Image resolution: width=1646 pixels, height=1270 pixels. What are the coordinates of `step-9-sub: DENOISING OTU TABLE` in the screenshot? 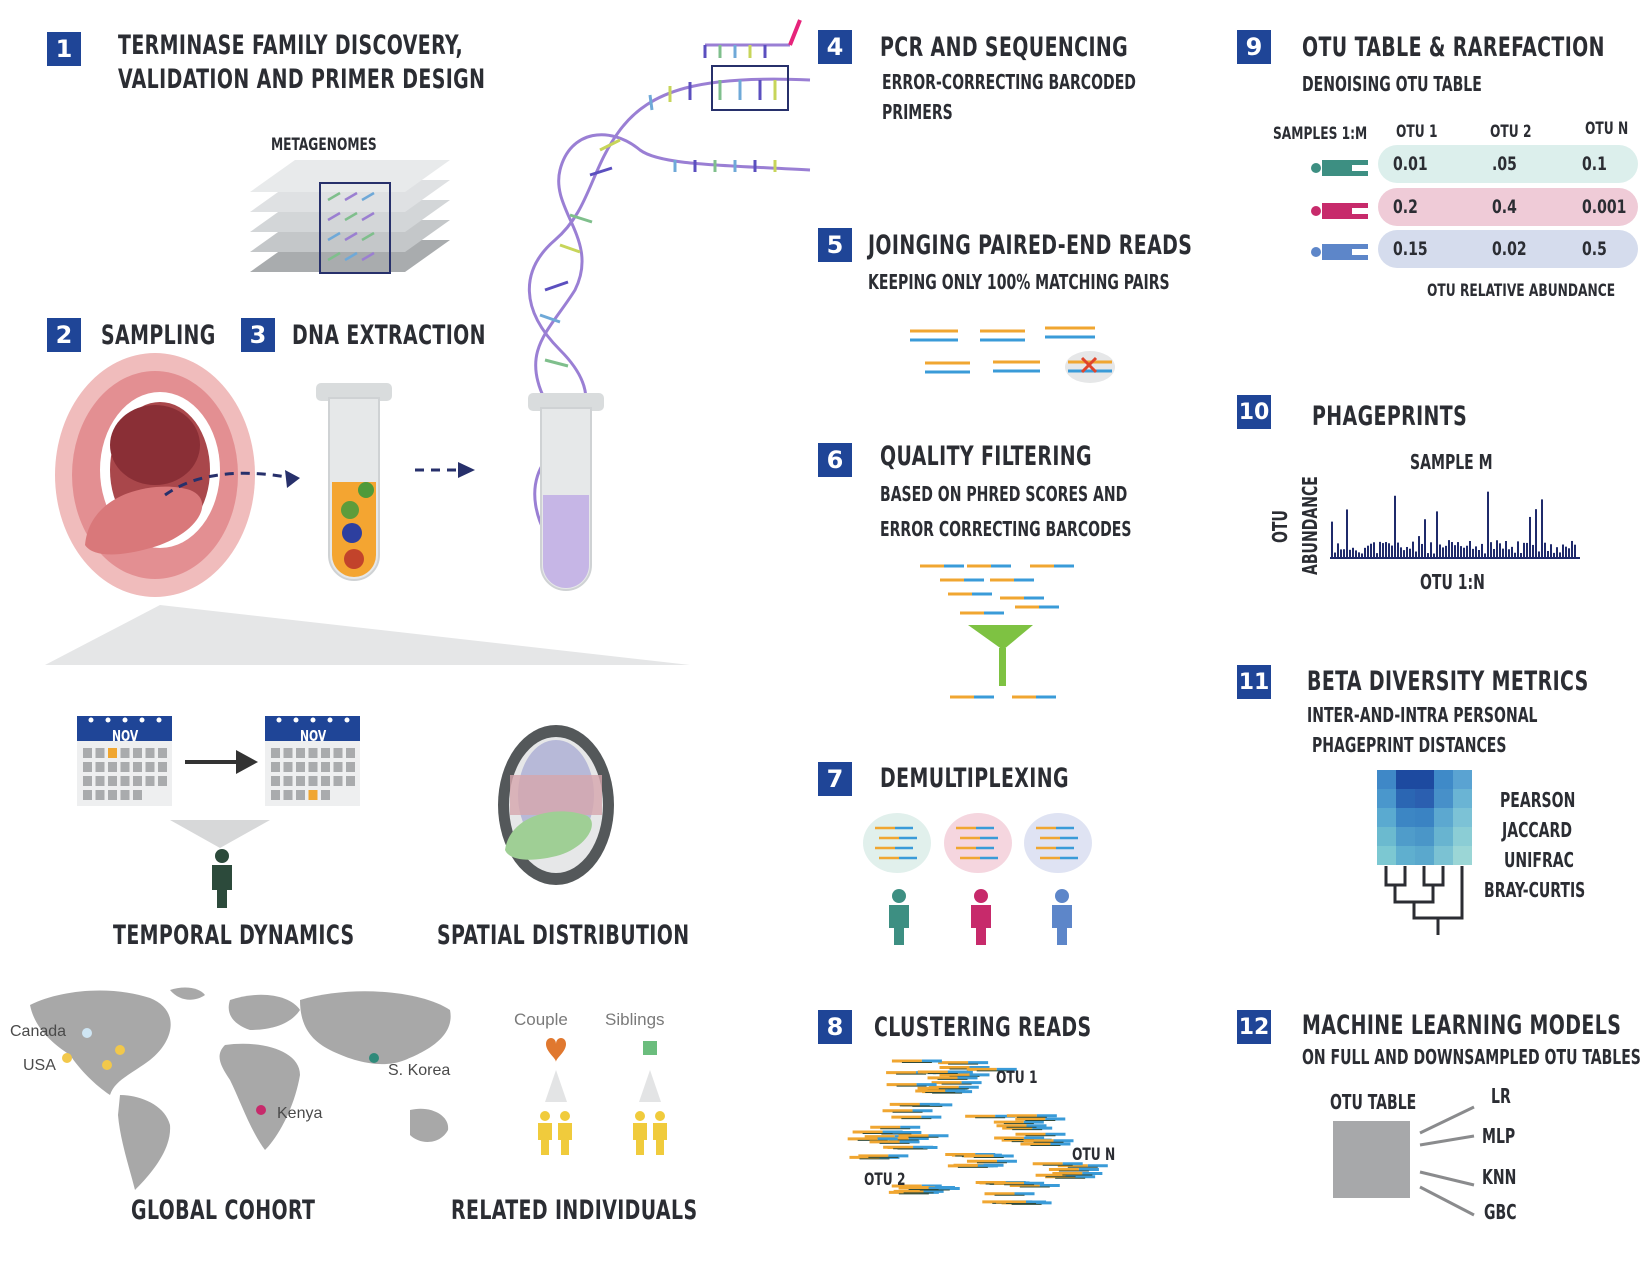 It's located at (1392, 84).